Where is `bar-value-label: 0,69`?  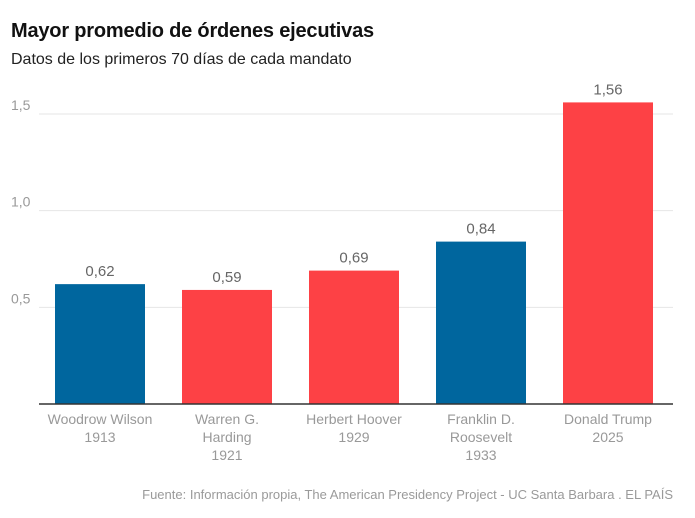 bar-value-label: 0,69 is located at coordinates (353, 258).